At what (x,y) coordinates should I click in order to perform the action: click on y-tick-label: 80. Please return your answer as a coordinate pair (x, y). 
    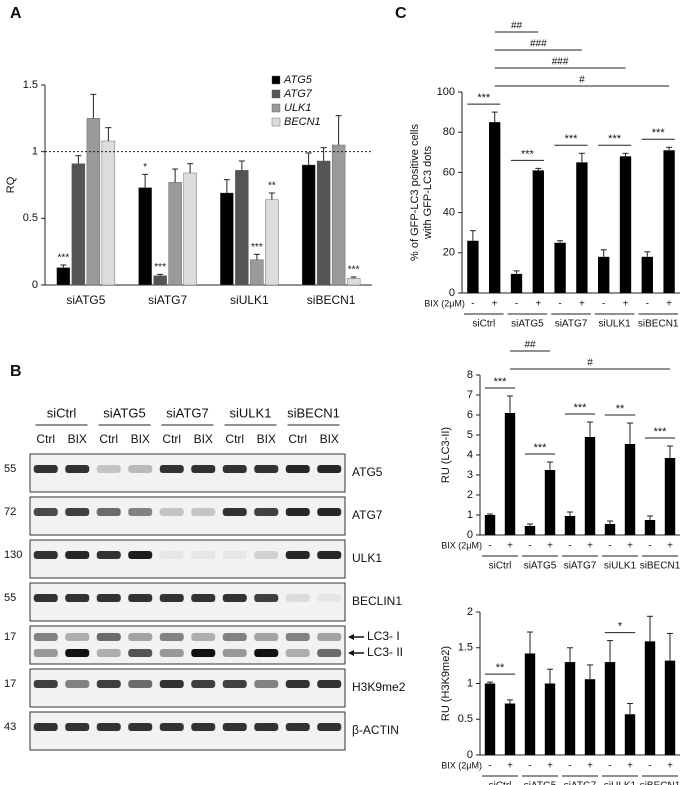
    Looking at the image, I should click on (449, 132).